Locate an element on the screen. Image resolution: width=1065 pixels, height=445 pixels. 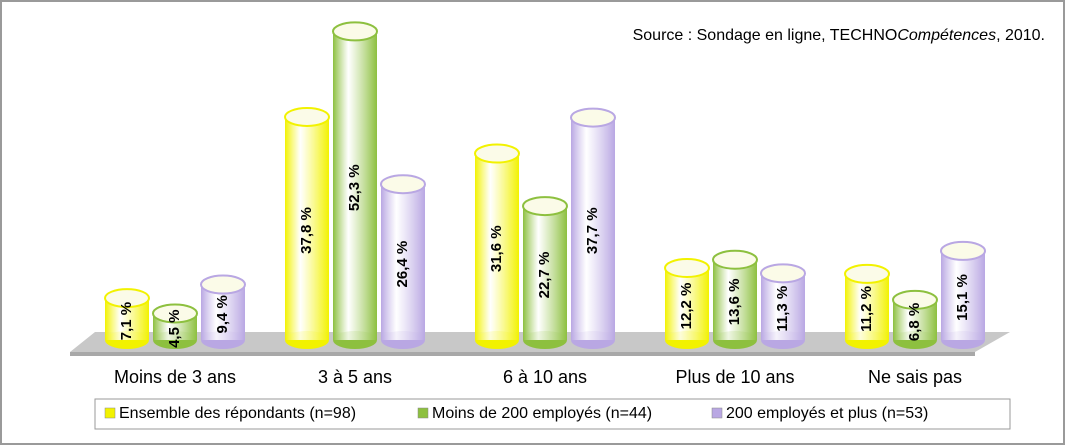
x-tick-label: Ne sais pas is located at coordinates (915, 377).